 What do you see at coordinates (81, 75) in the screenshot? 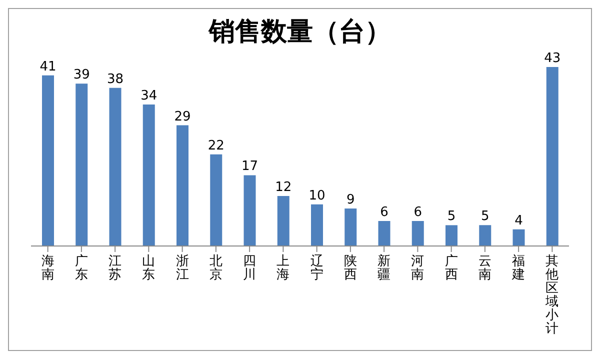
I see `data-label: 39` at bounding box center [81, 75].